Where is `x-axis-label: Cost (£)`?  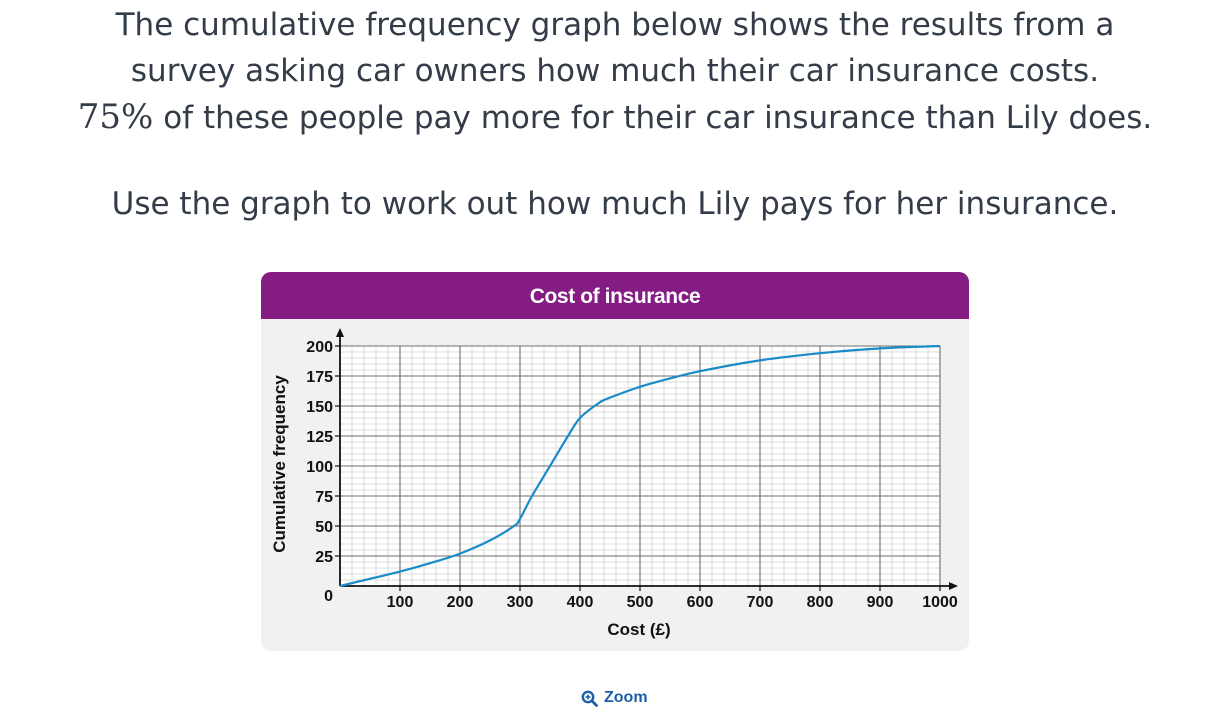
x-axis-label: Cost (£) is located at coordinates (638, 629).